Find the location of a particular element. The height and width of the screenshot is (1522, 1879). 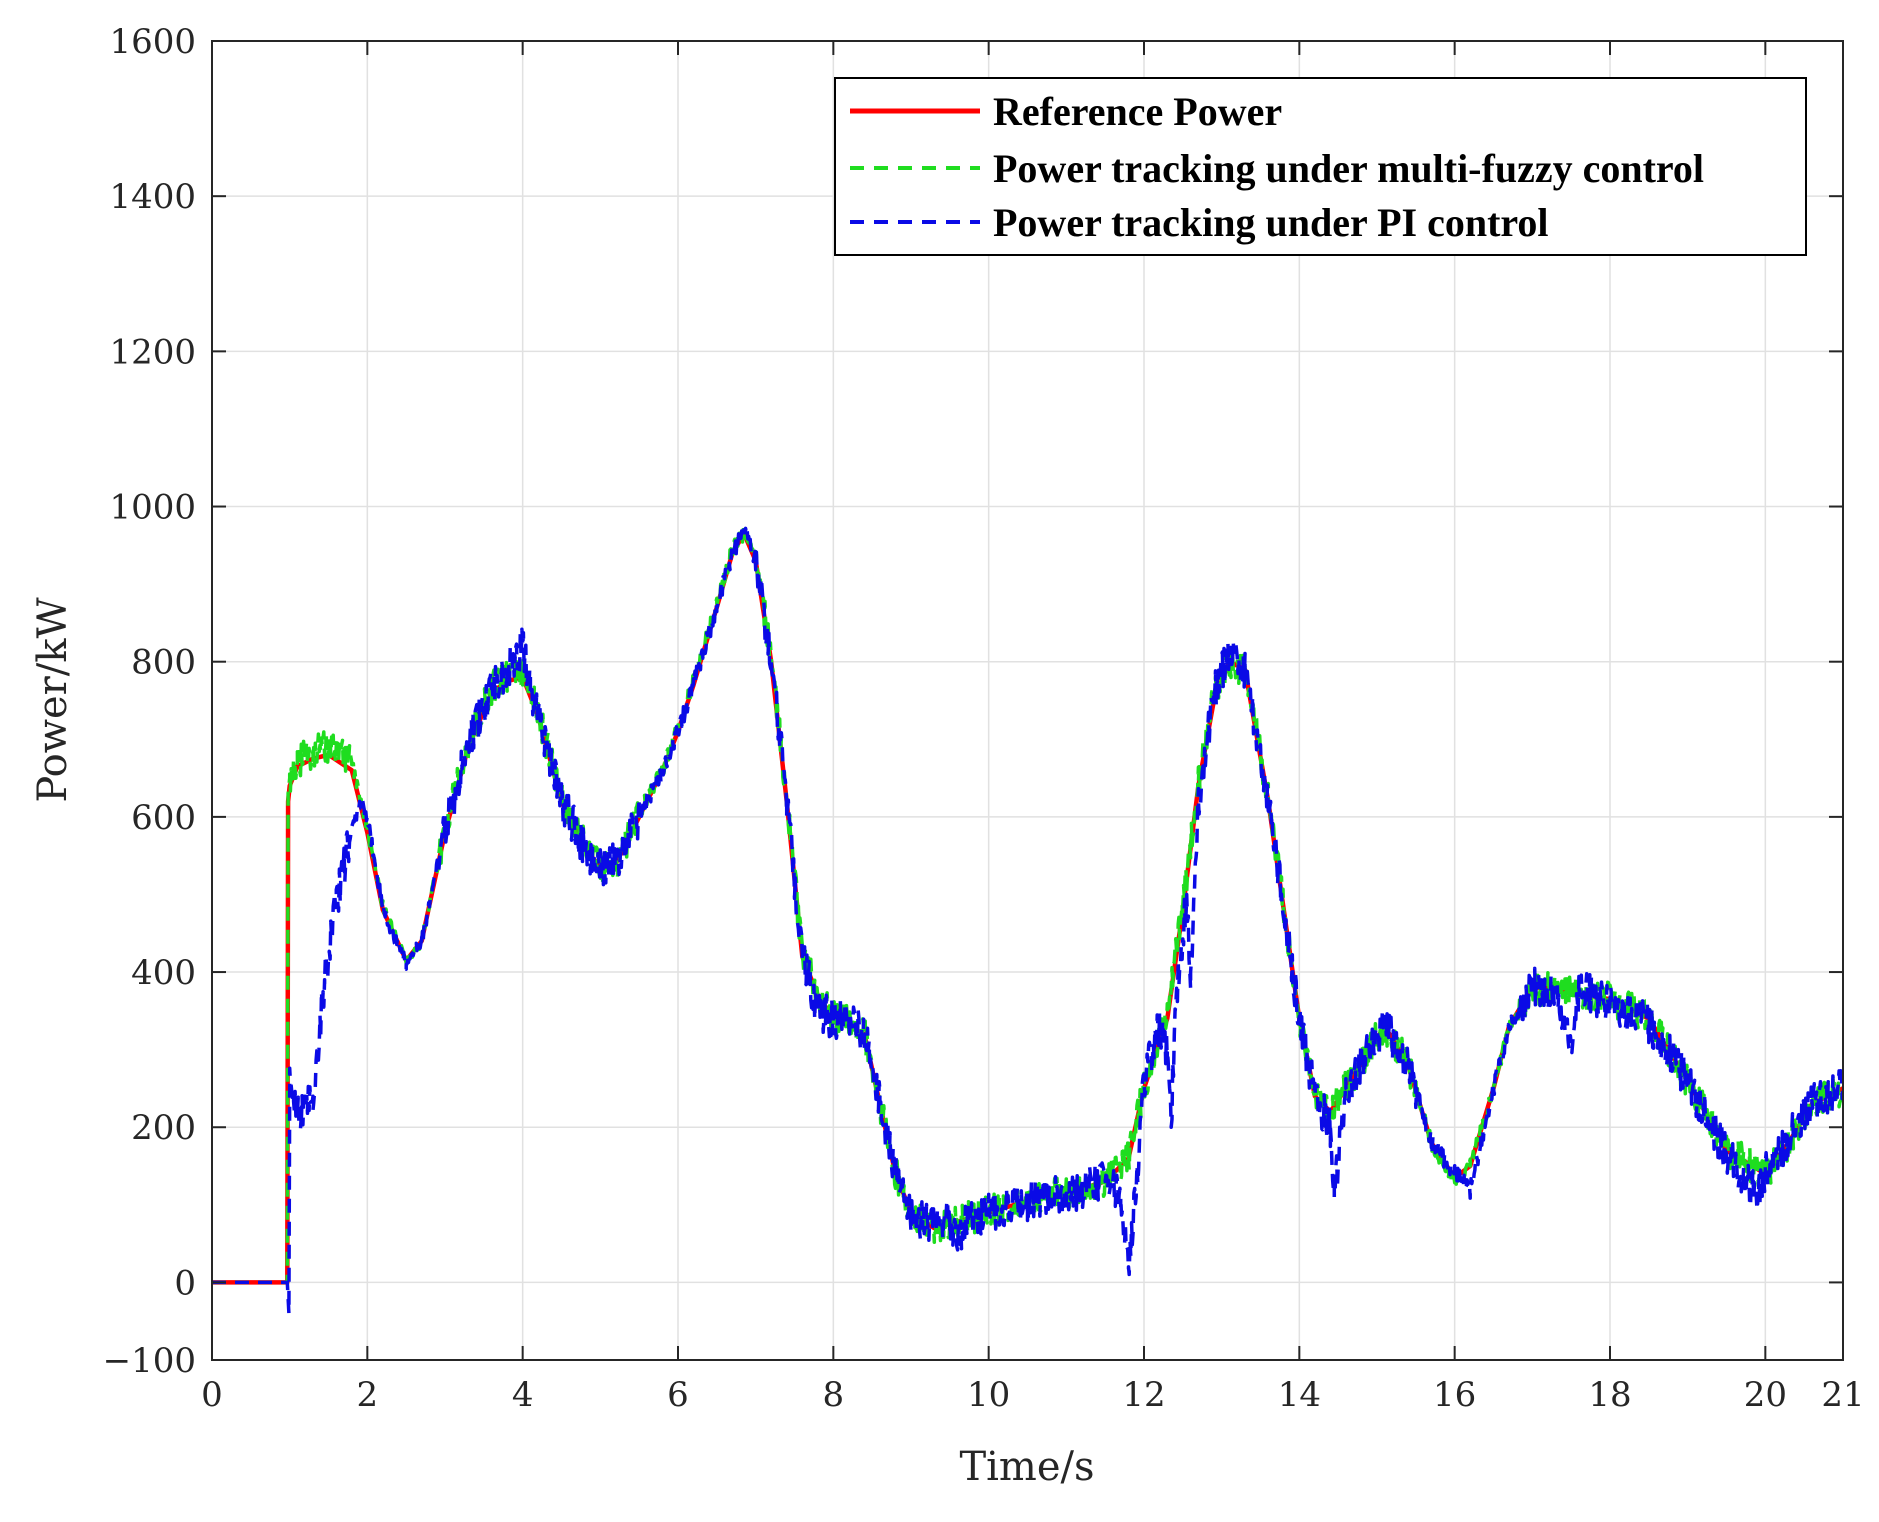

x-tick-label: 16 is located at coordinates (1454, 1395).